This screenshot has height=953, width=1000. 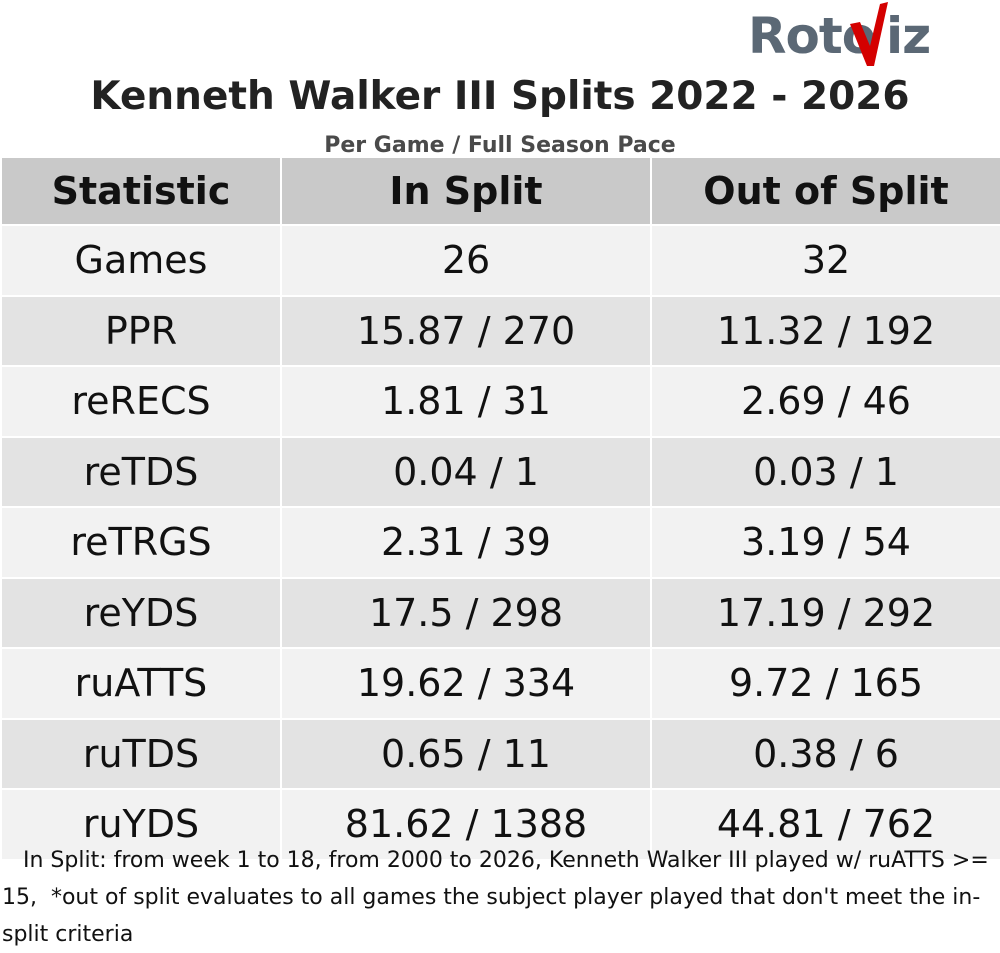 What do you see at coordinates (825, 401) in the screenshot?
I see `out-of-split-value: 2.69 / 46` at bounding box center [825, 401].